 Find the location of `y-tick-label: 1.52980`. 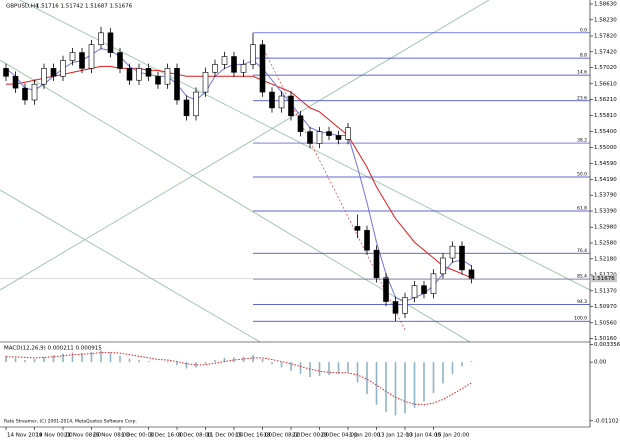

y-tick-label: 1.52980 is located at coordinates (605, 228).